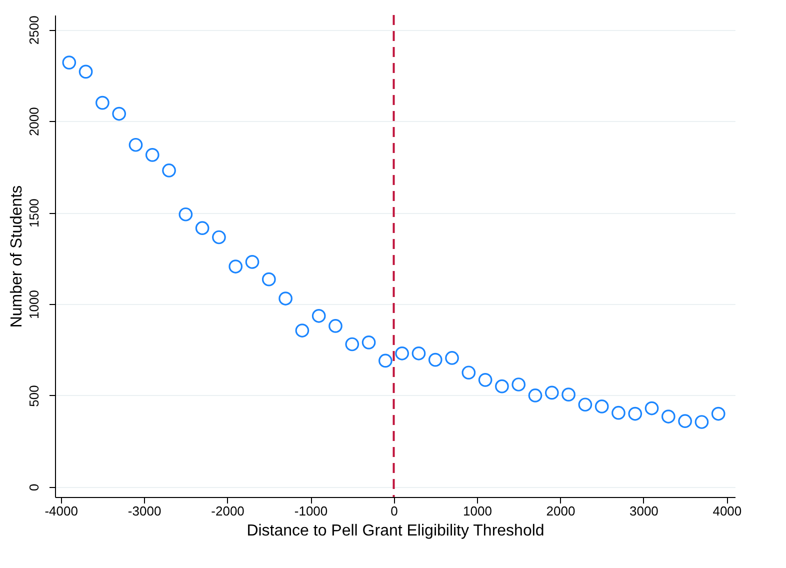  I want to click on x-tick-label: -2000, so click(227, 511).